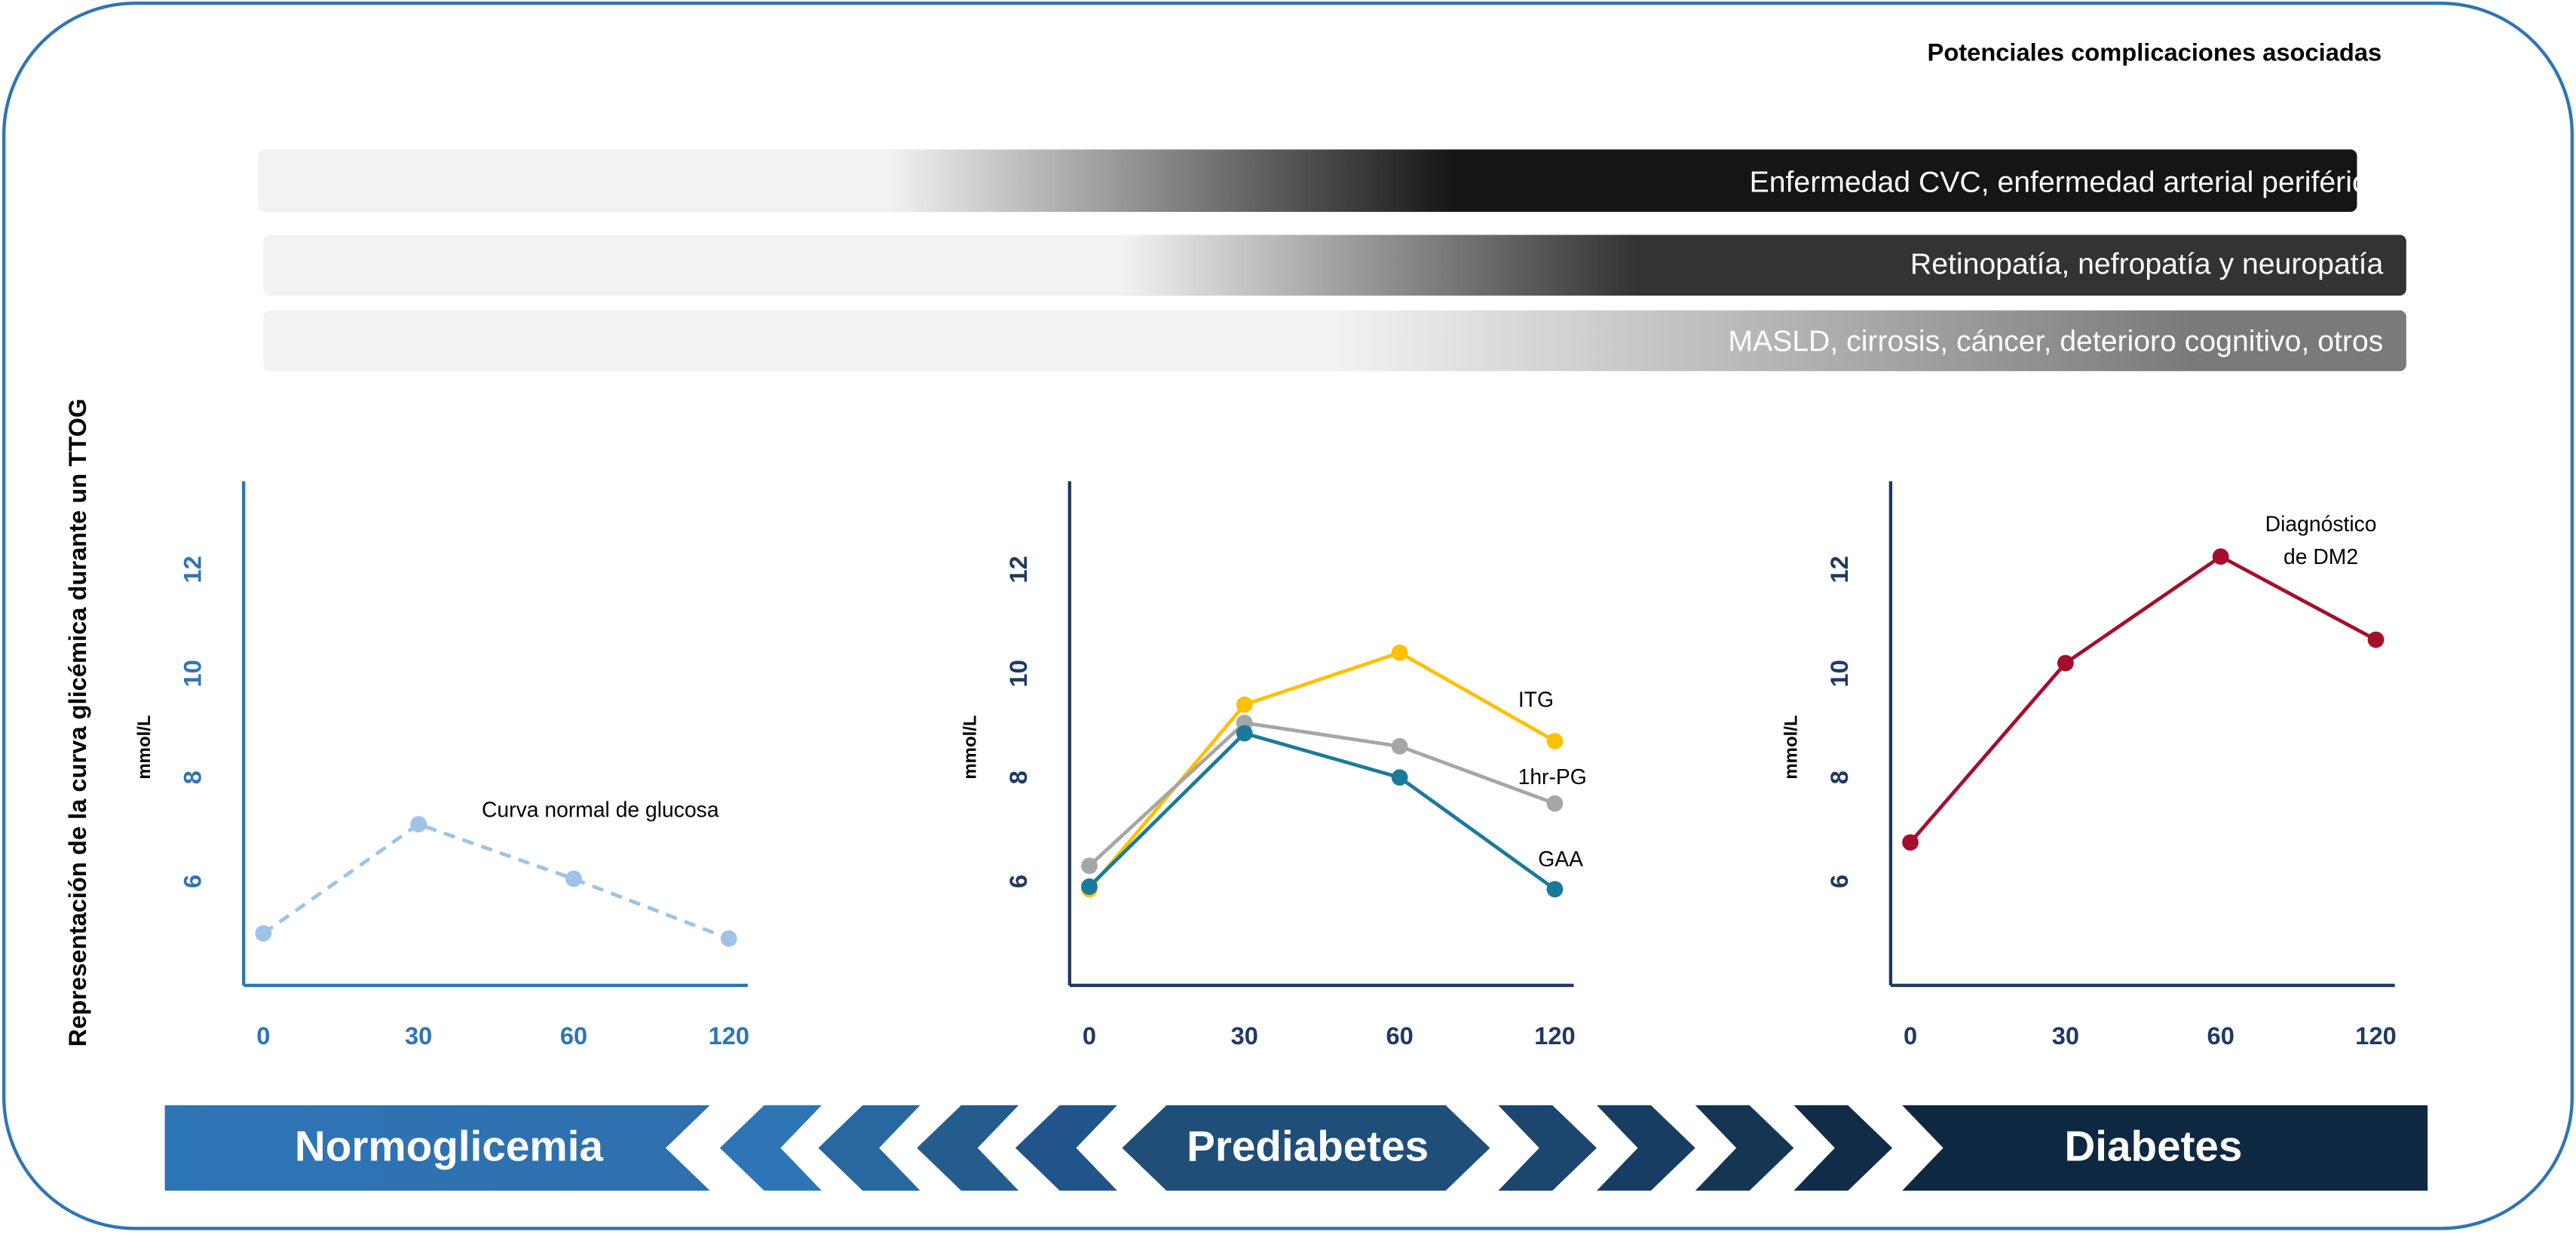 The height and width of the screenshot is (1235, 2576). I want to click on header-title: Potenciales complicaciones asociadas, so click(2155, 52).